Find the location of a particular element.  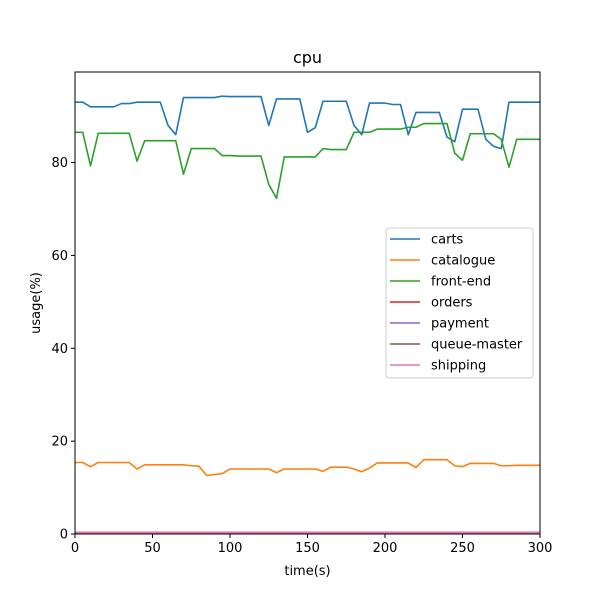

y-tick-label: 40 is located at coordinates (59, 349).